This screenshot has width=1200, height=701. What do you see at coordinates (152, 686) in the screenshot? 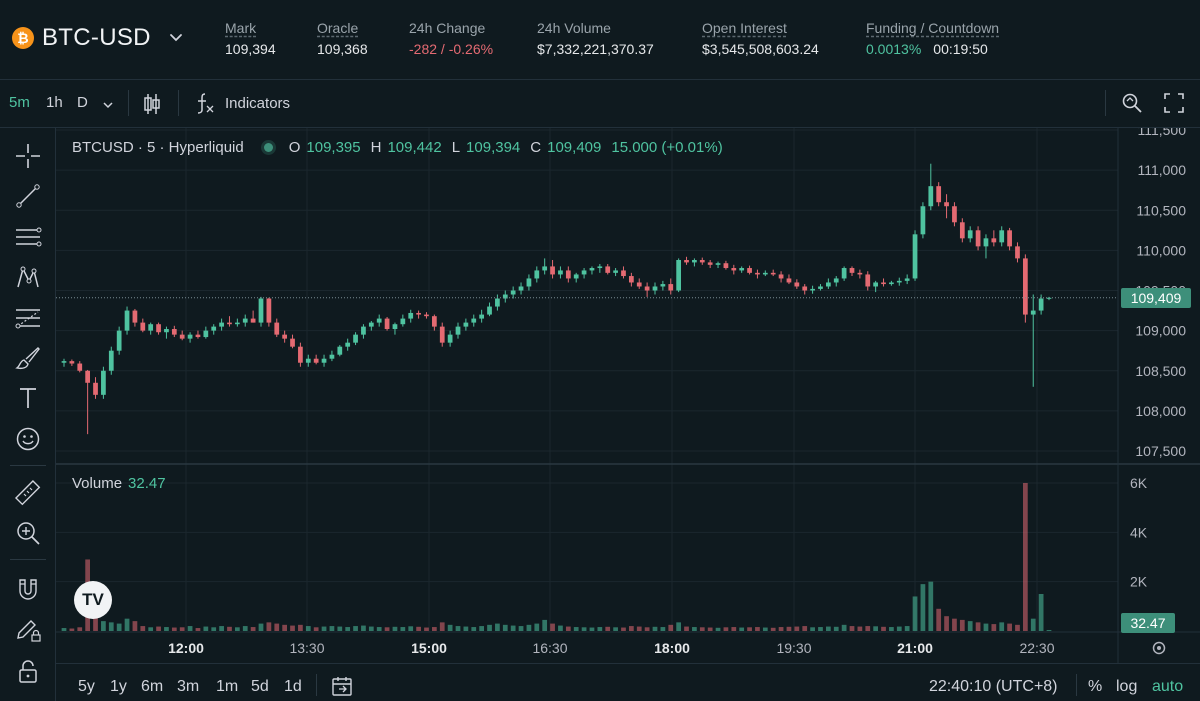
I see `range-6m: 6m` at bounding box center [152, 686].